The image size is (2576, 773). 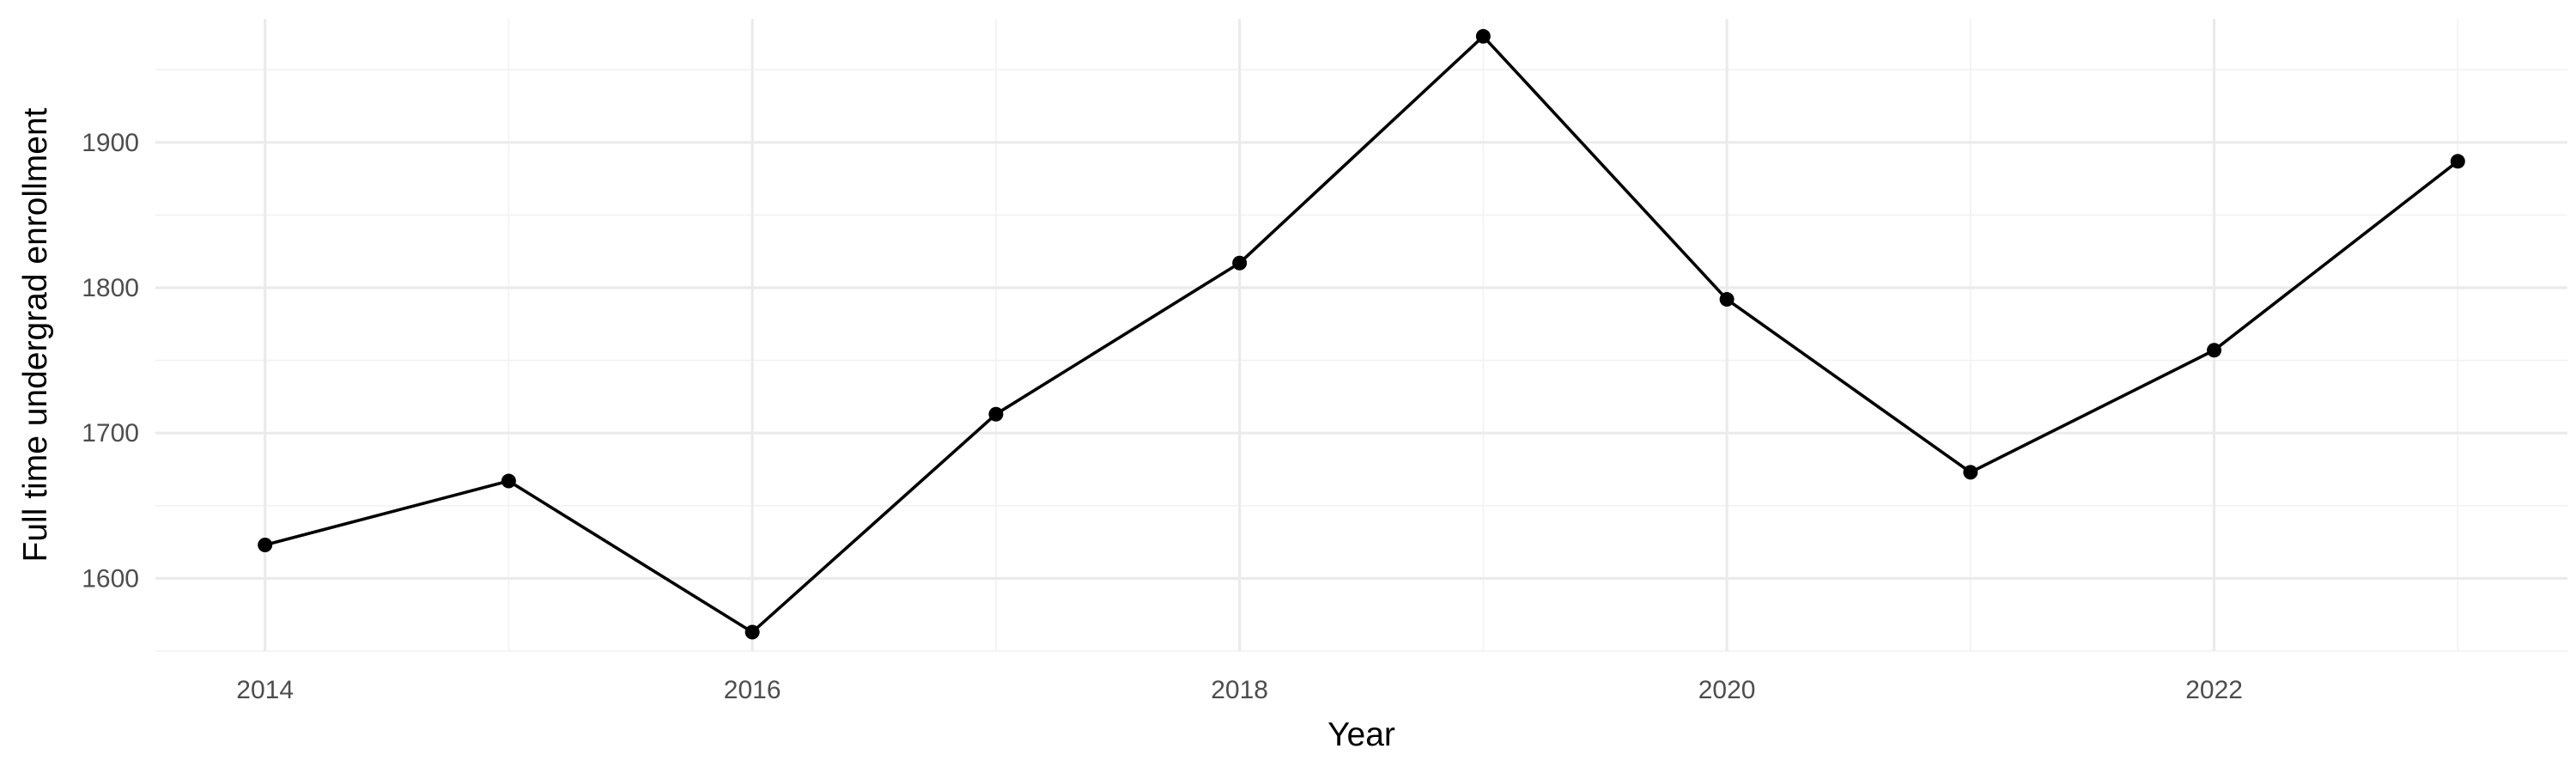 I want to click on x-tick-label: 2018, so click(x=1239, y=690).